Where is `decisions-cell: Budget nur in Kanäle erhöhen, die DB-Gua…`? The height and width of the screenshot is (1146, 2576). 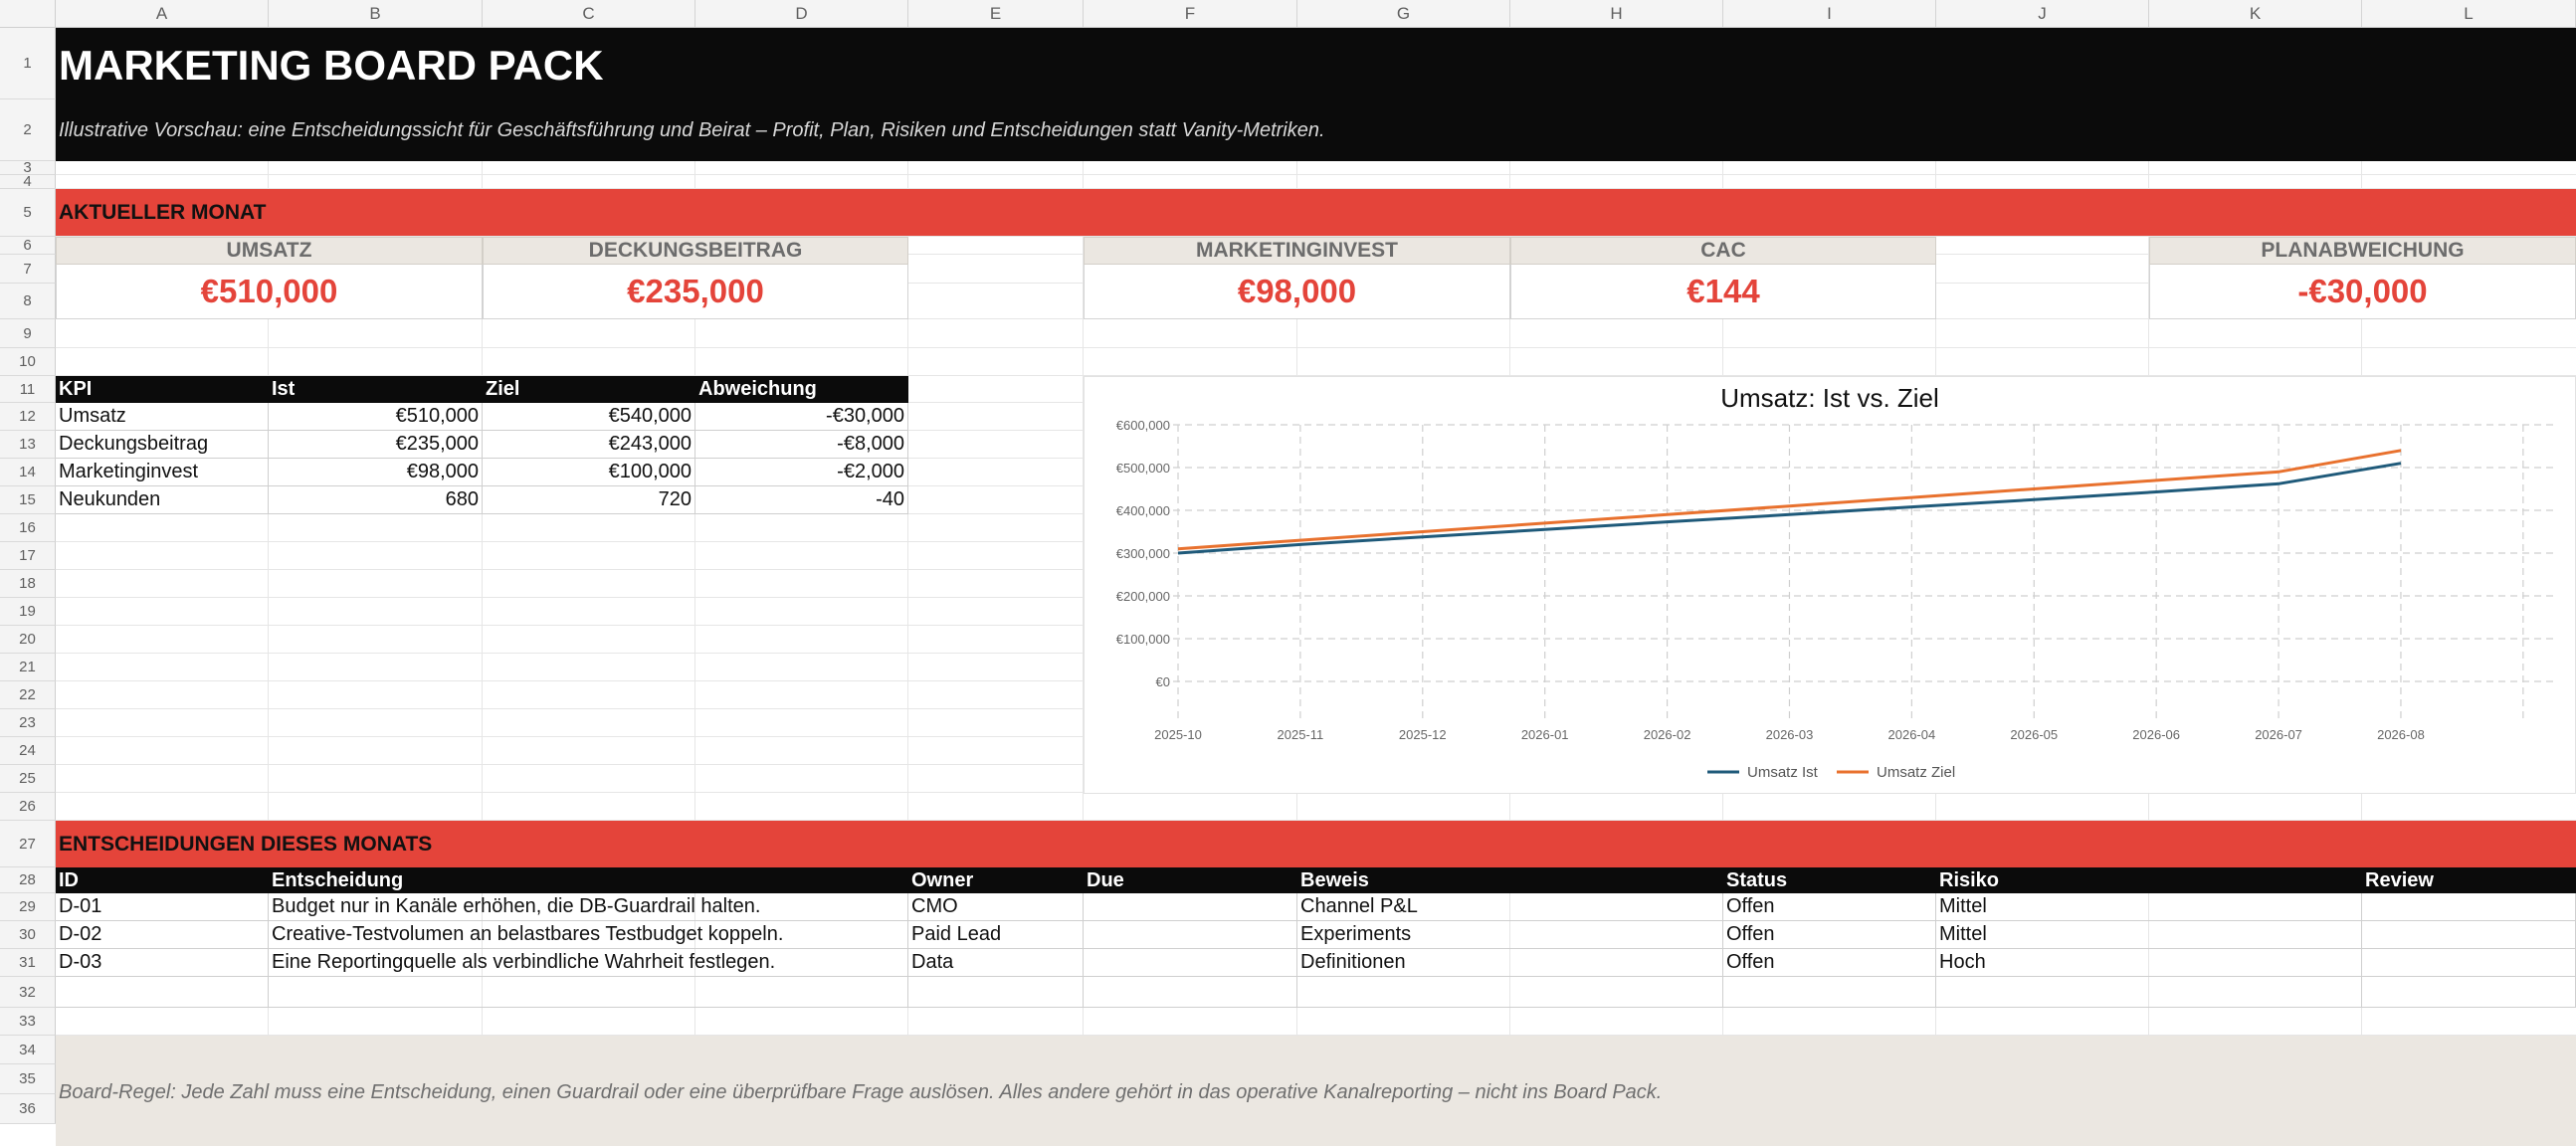 decisions-cell: Budget nur in Kanäle erhöhen, die DB-Gua… is located at coordinates (588, 907).